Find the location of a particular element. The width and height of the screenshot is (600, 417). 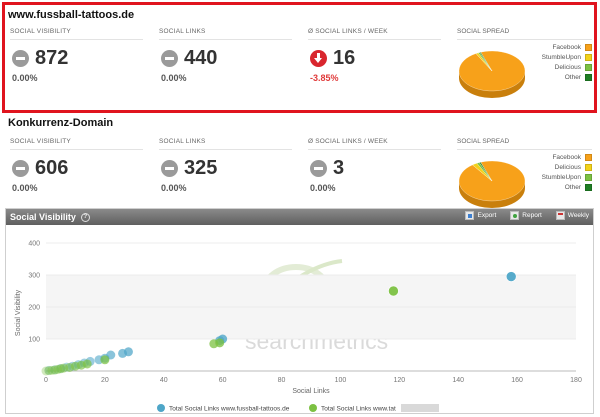

domain-title: www.fussball-tattoos.de is located at coordinates (71, 15).